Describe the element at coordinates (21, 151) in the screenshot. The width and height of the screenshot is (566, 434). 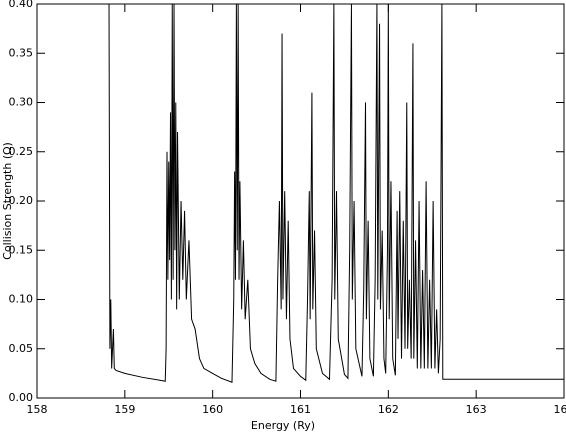
I see `y-tick-label: 0.25` at that location.